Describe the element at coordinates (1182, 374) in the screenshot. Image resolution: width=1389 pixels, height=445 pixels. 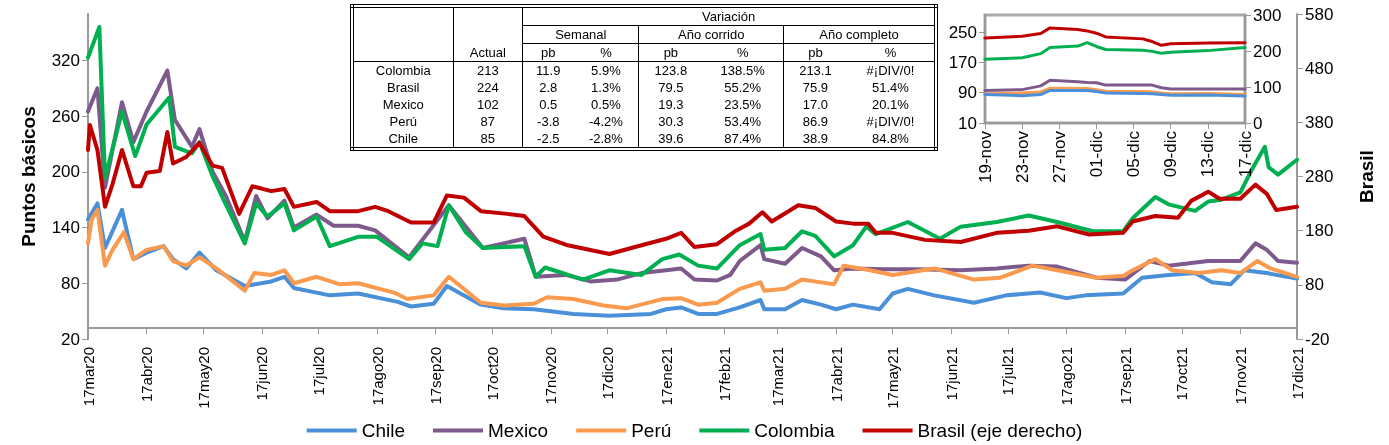
I see `x-tick-label: 17oct21` at that location.